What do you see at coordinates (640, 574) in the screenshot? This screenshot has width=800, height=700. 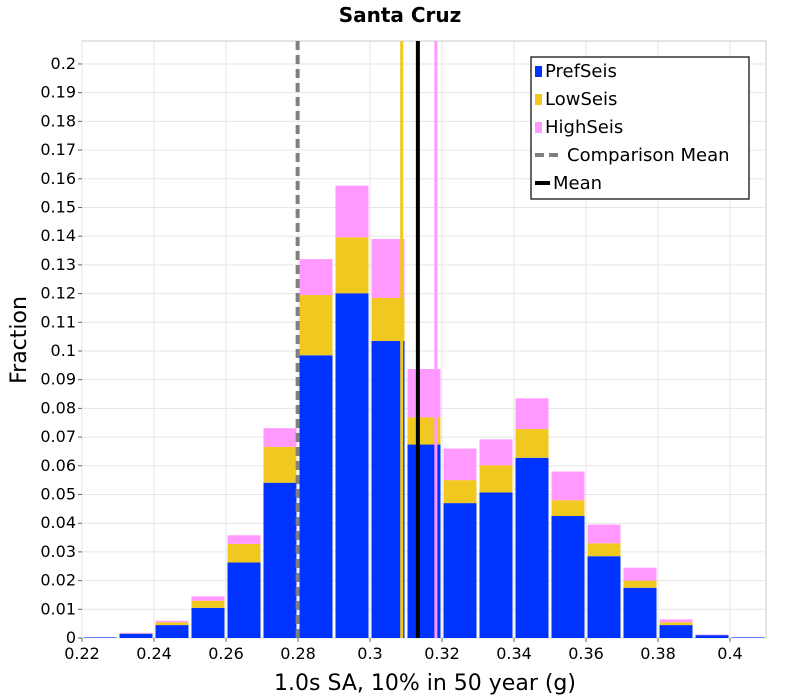 I see `bar-highseis-0.375` at bounding box center [640, 574].